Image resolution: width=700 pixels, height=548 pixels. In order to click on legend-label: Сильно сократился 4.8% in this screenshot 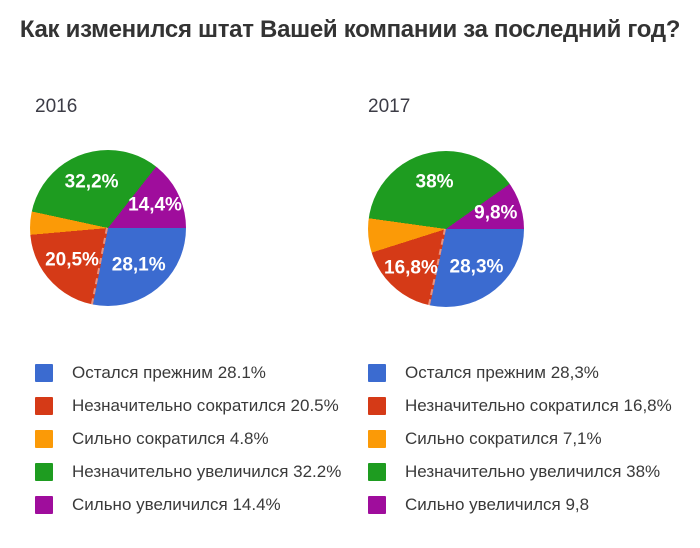, I will do `click(170, 438)`.